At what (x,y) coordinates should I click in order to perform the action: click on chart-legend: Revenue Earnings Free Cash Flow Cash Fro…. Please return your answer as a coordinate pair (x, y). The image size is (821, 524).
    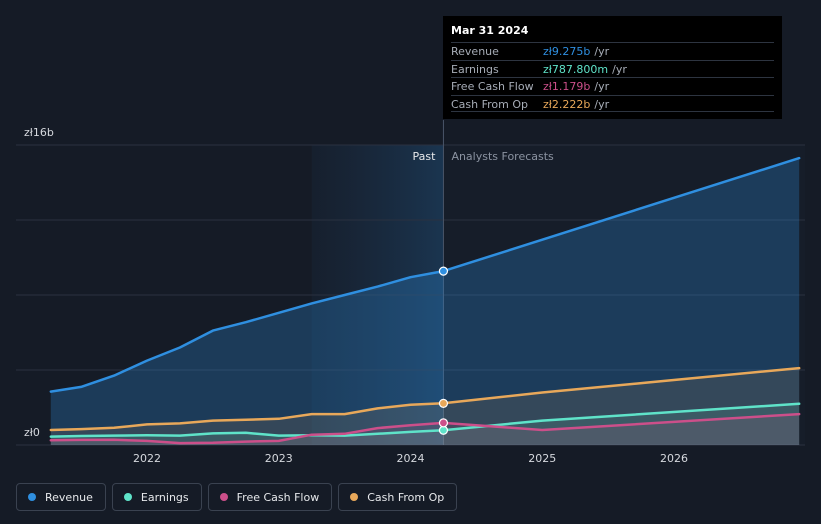
    Looking at the image, I should click on (237, 497).